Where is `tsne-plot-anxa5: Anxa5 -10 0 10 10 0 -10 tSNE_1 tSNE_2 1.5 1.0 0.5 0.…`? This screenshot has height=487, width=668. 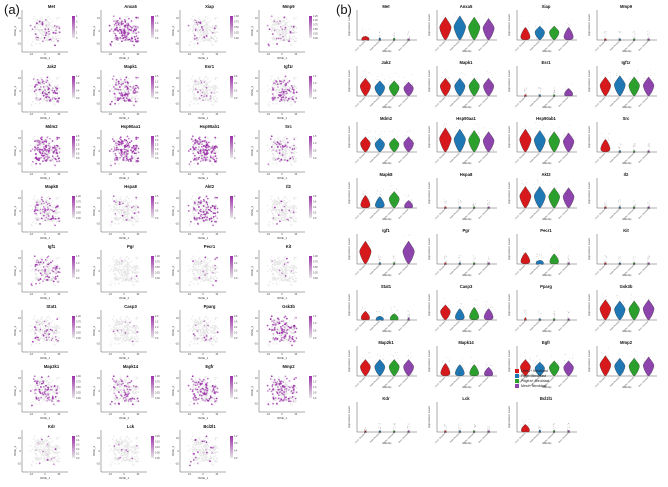
tsne-plot-anxa5: Anxa5 -10 0 10 10 0 -10 tSNE_1 tSNE_2 1.5 1.0 0.5 0.… is located at coordinates (130, 34).